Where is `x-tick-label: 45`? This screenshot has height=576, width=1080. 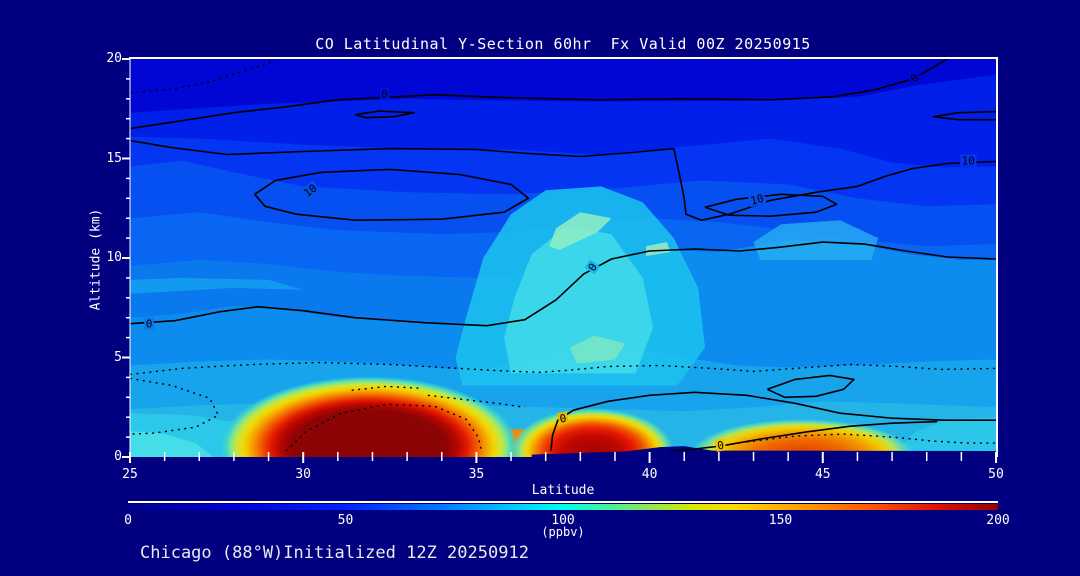
x-tick-label: 45 is located at coordinates (822, 474).